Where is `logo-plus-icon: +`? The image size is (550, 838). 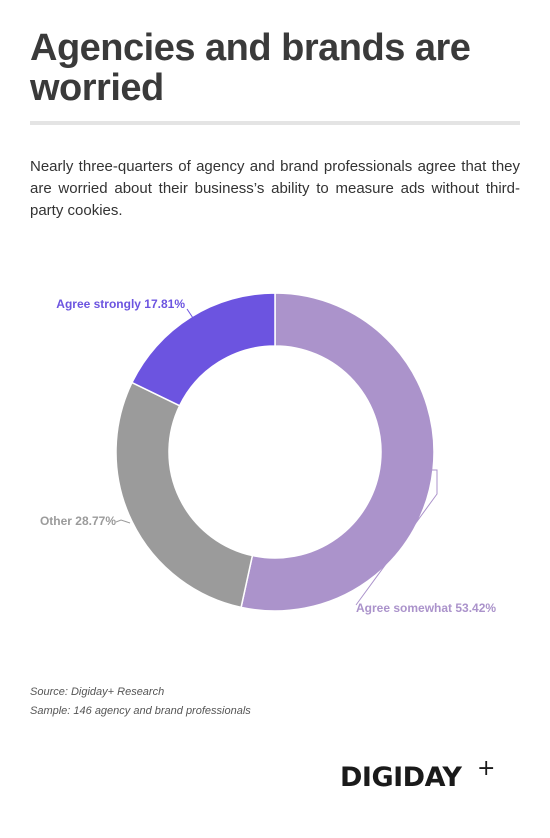 logo-plus-icon: + is located at coordinates (486, 768).